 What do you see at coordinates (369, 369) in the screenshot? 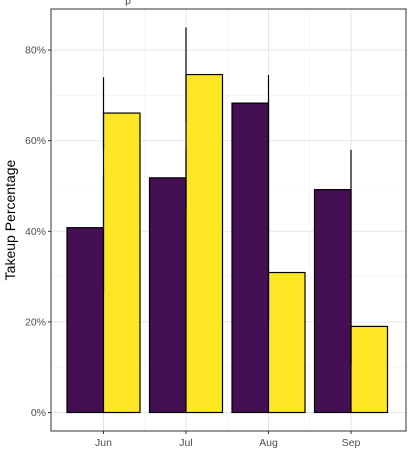
I see `bar-sep-series2` at bounding box center [369, 369].